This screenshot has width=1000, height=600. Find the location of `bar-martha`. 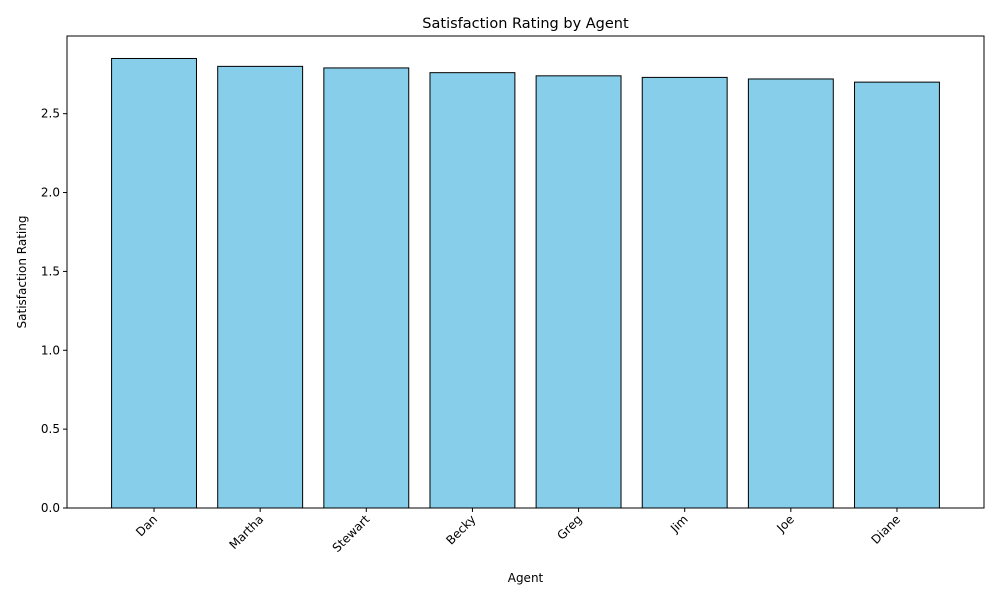

bar-martha is located at coordinates (260, 287).